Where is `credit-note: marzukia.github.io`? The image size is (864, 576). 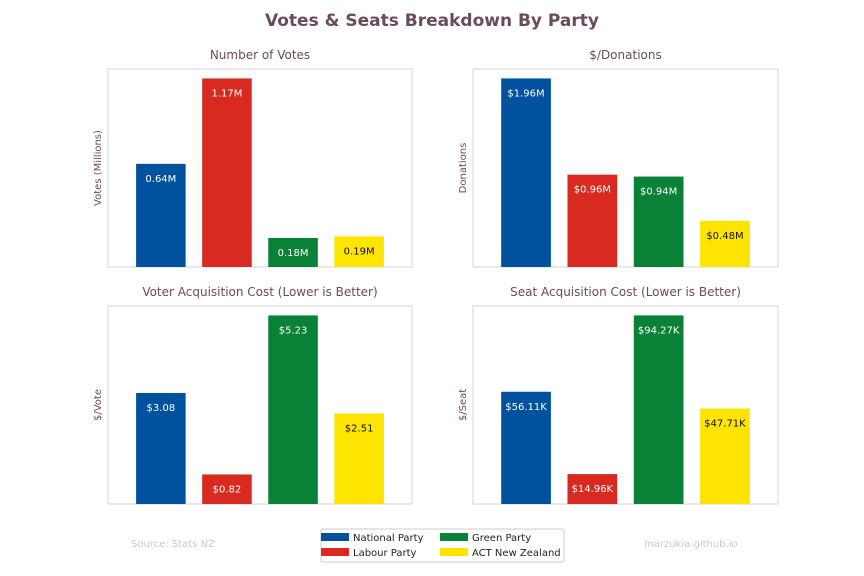 credit-note: marzukia.github.io is located at coordinates (691, 544).